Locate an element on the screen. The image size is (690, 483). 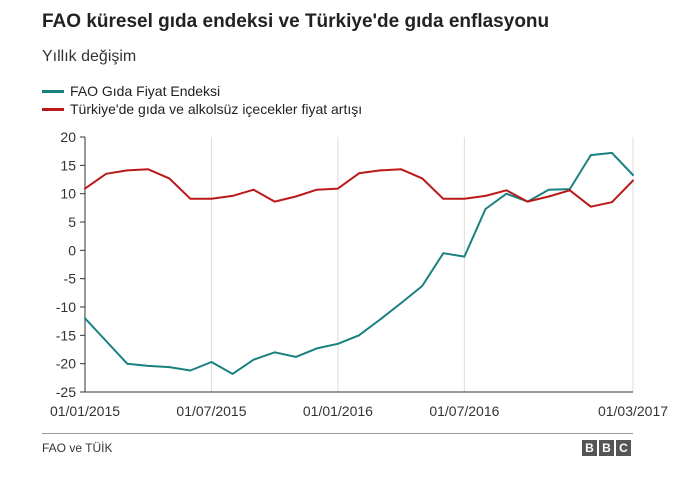
bbc-logo-block: C is located at coordinates (623, 448).